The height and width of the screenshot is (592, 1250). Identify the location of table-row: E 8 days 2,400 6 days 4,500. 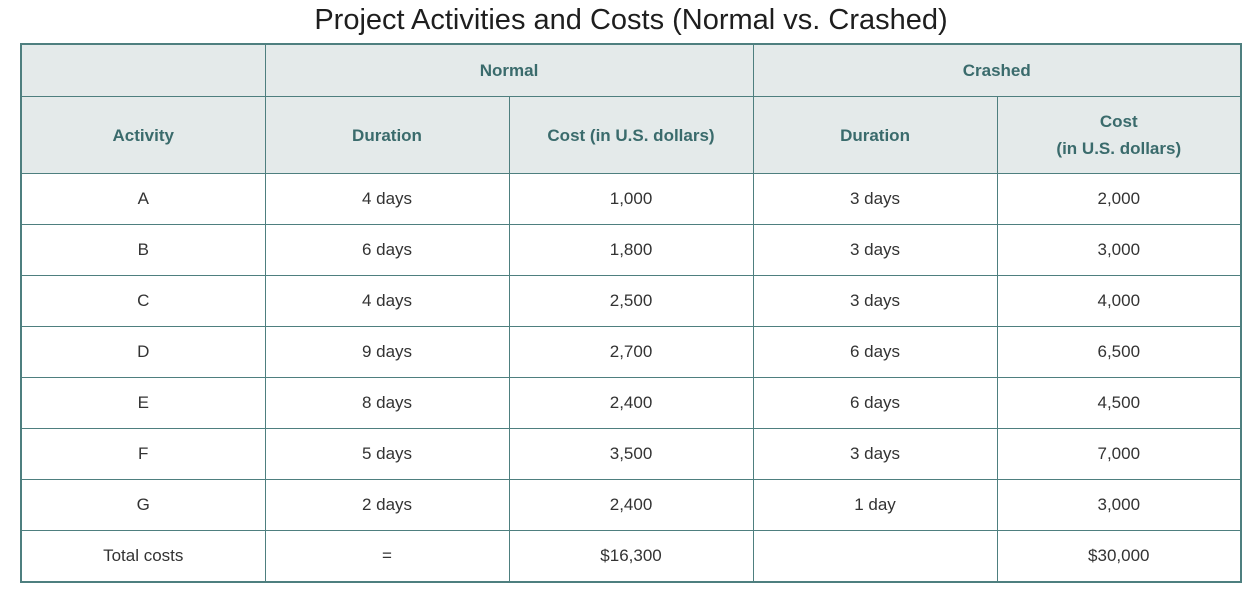
(631, 403).